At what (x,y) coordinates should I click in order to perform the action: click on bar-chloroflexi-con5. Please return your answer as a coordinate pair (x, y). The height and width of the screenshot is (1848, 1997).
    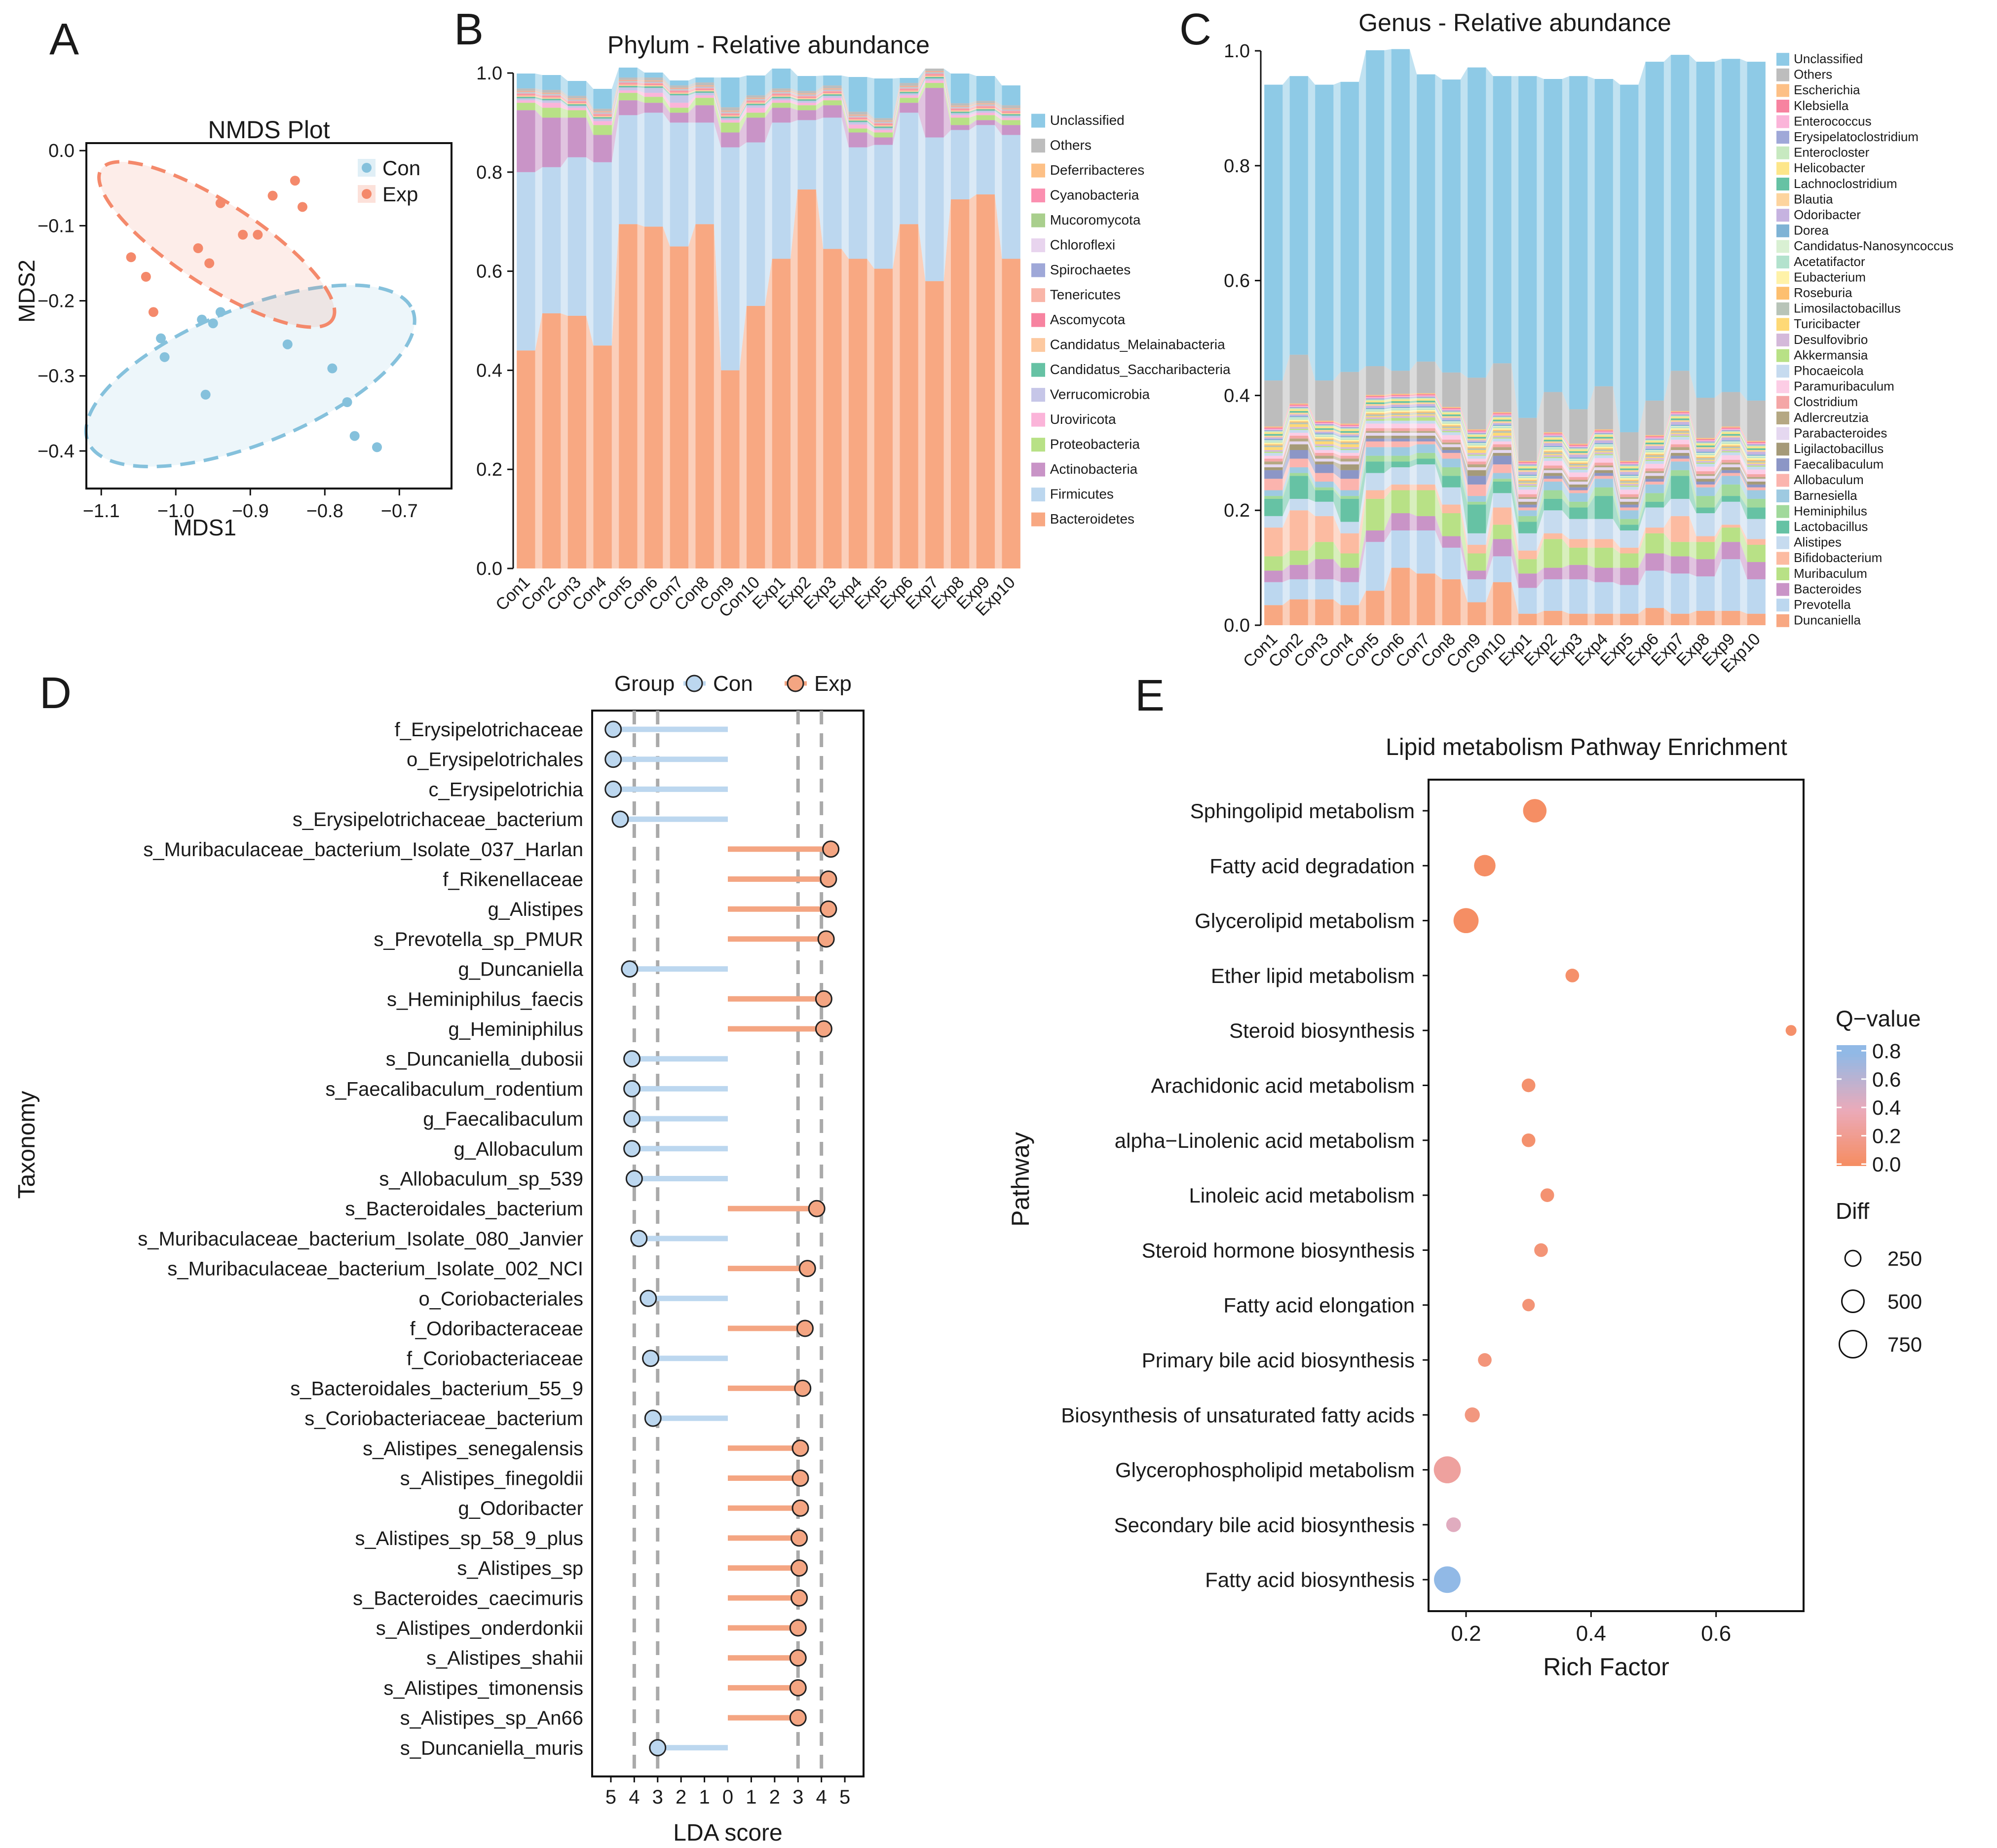
    Looking at the image, I should click on (629, 81).